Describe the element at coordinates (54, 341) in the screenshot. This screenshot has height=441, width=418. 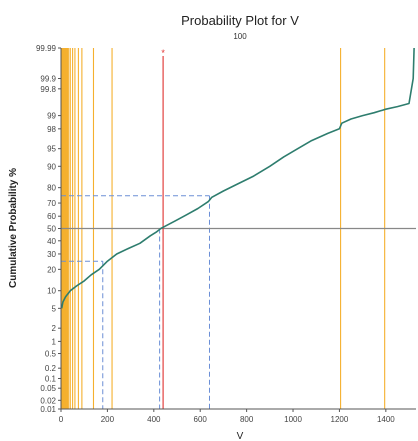
I see `y-tick-label-6: 1` at that location.